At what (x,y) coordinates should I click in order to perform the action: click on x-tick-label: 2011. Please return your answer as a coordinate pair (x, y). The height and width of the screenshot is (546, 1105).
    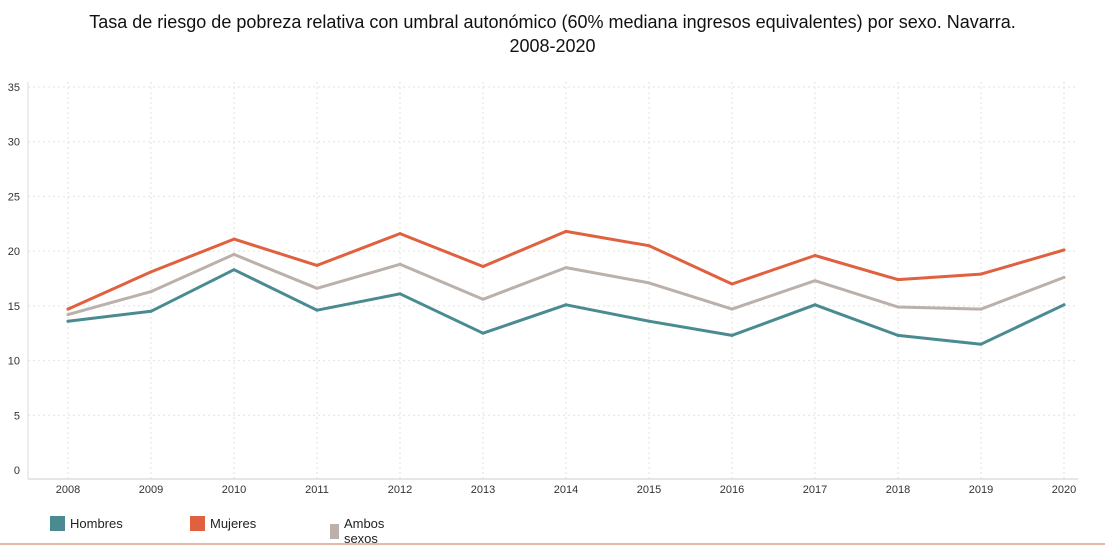
    Looking at the image, I should click on (317, 490).